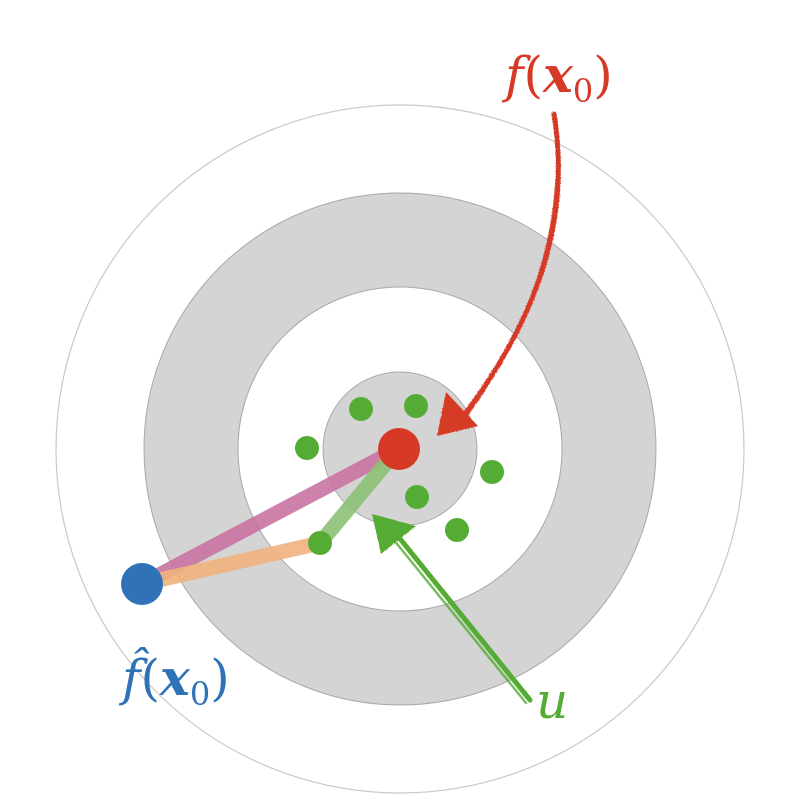 Image resolution: width=800 pixels, height=800 pixels. Describe the element at coordinates (220, 678) in the screenshot. I see `fhat-paren-close: )` at that location.